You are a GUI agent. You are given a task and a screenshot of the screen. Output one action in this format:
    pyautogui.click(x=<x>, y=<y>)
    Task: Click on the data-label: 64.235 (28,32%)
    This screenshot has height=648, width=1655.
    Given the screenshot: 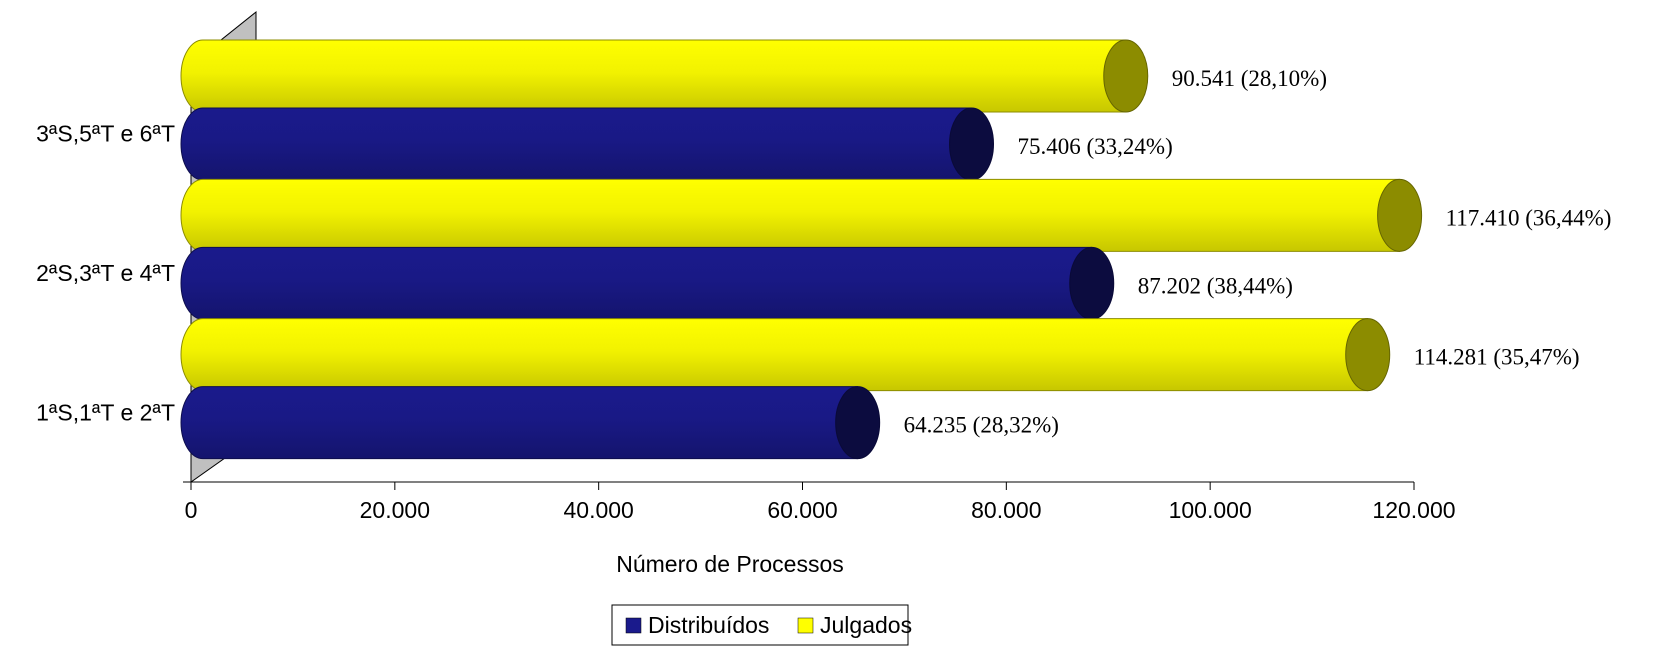 What is the action you would take?
    pyautogui.click(x=981, y=425)
    